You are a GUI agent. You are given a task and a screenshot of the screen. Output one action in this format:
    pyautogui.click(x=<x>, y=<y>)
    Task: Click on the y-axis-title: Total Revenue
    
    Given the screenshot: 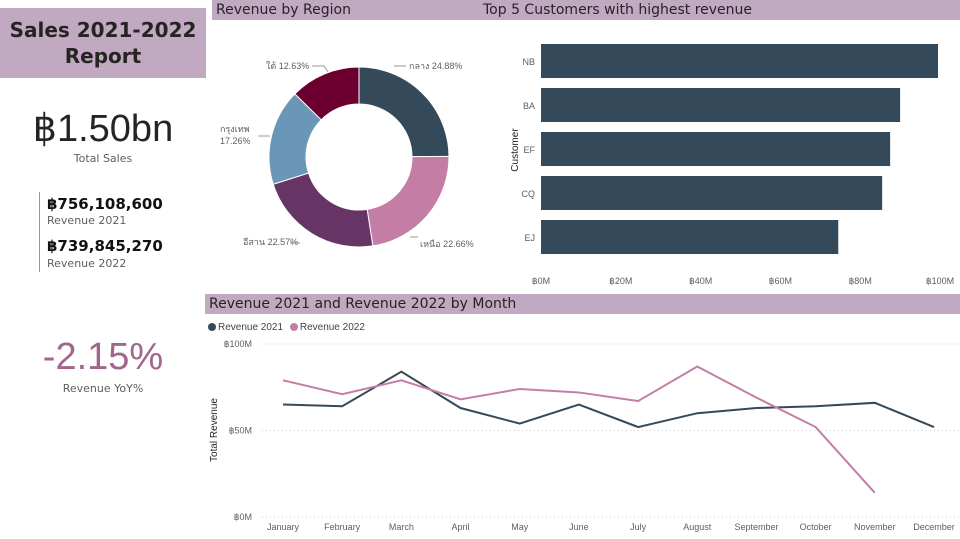 What is the action you would take?
    pyautogui.click(x=214, y=430)
    